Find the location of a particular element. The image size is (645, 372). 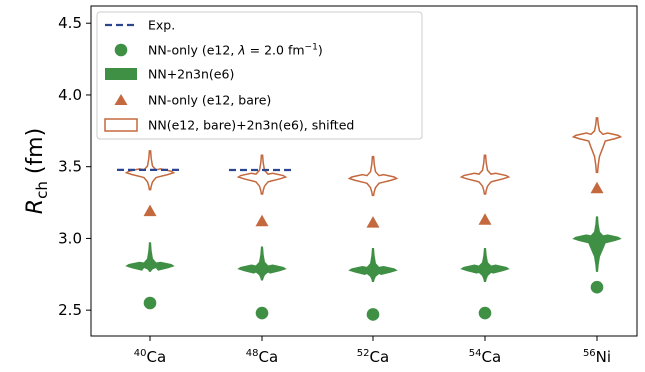

y-tick-label: 3.0 is located at coordinates (70, 238).